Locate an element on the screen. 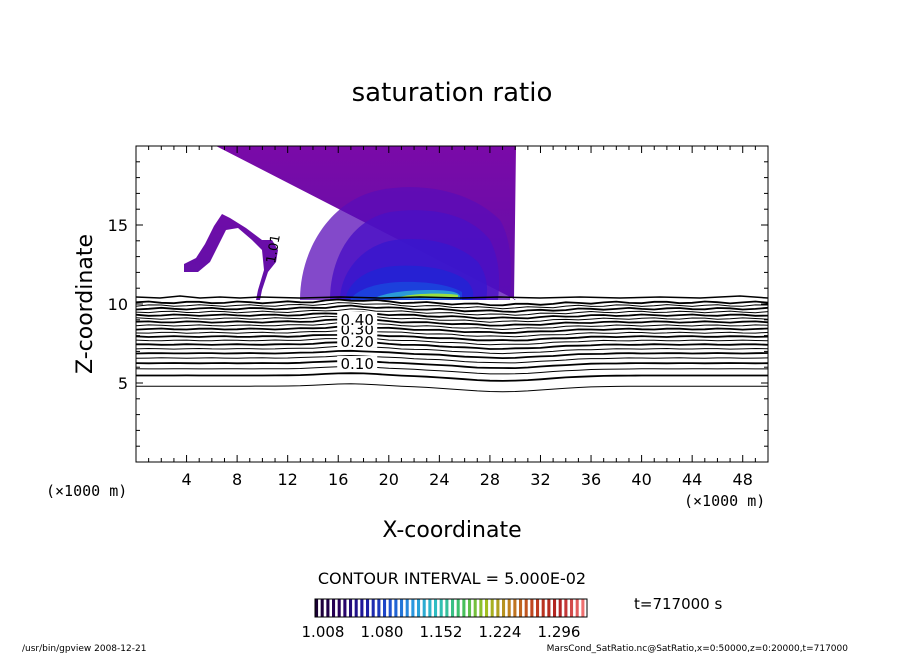 Image resolution: width=904 pixels, height=654 pixels. colorbar-frame is located at coordinates (451, 608).